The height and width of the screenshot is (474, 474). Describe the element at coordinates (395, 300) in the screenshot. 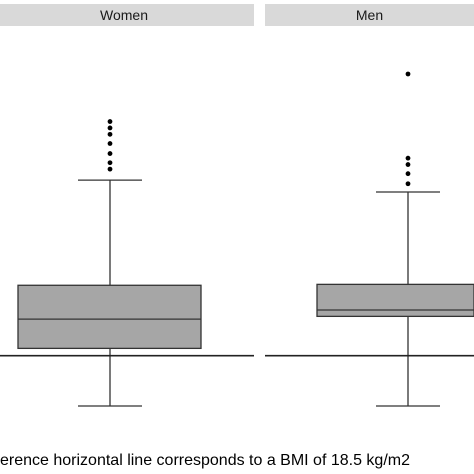

I see `box-men` at that location.